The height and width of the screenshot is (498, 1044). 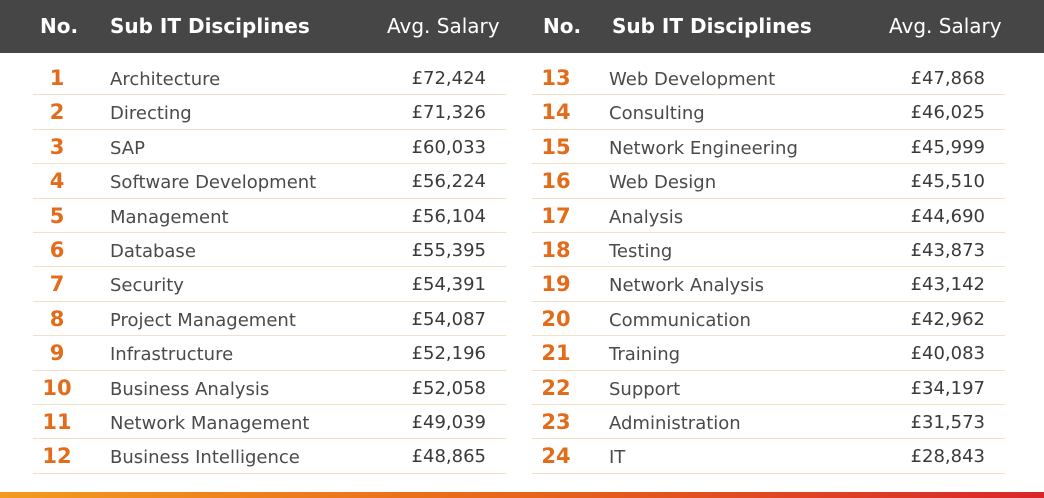 What do you see at coordinates (556, 249) in the screenshot?
I see `rank-number: 18` at bounding box center [556, 249].